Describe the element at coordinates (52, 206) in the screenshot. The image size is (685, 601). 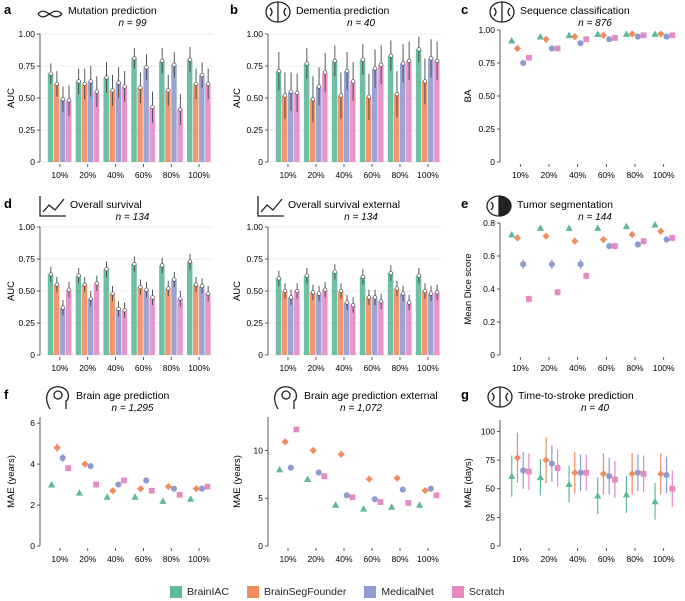
I see `trend-chart-icon` at that location.